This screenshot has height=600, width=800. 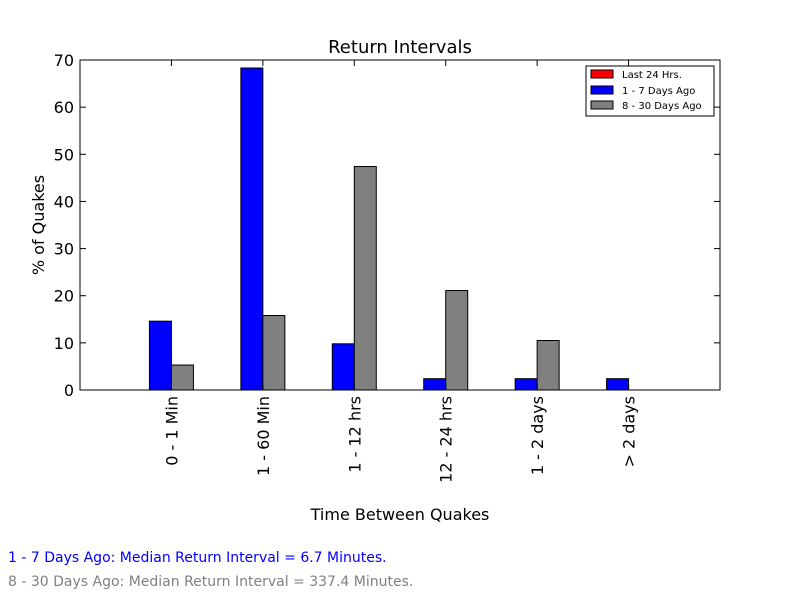 I want to click on x-tick-label: > 2 days, so click(x=629, y=432).